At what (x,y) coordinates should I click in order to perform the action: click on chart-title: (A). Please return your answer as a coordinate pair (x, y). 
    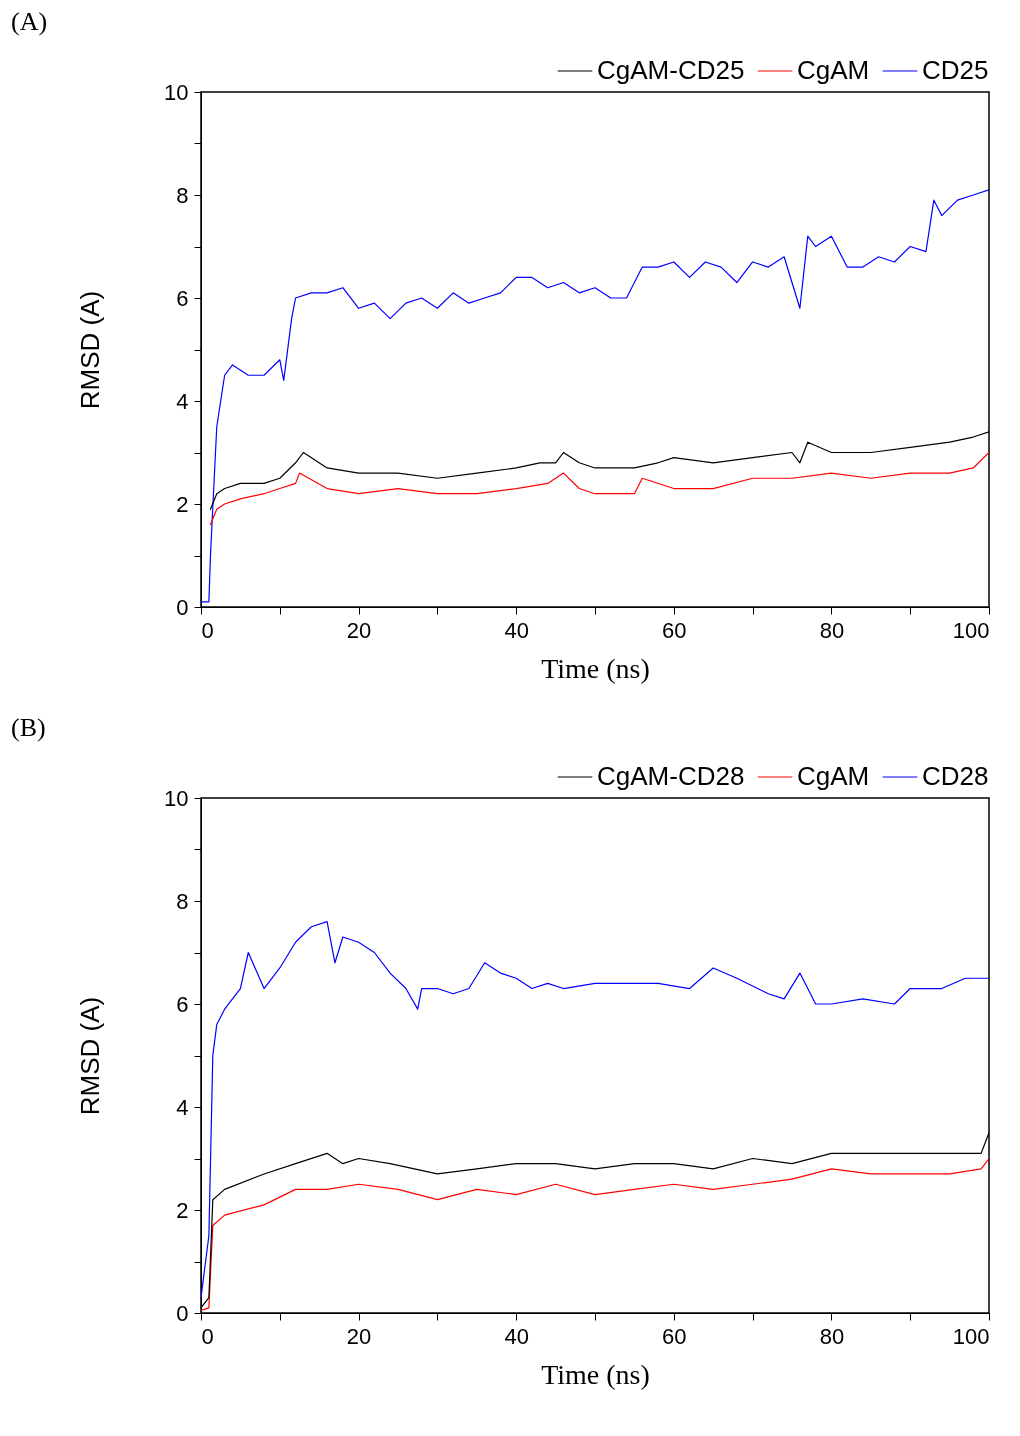
    Looking at the image, I should click on (29, 21).